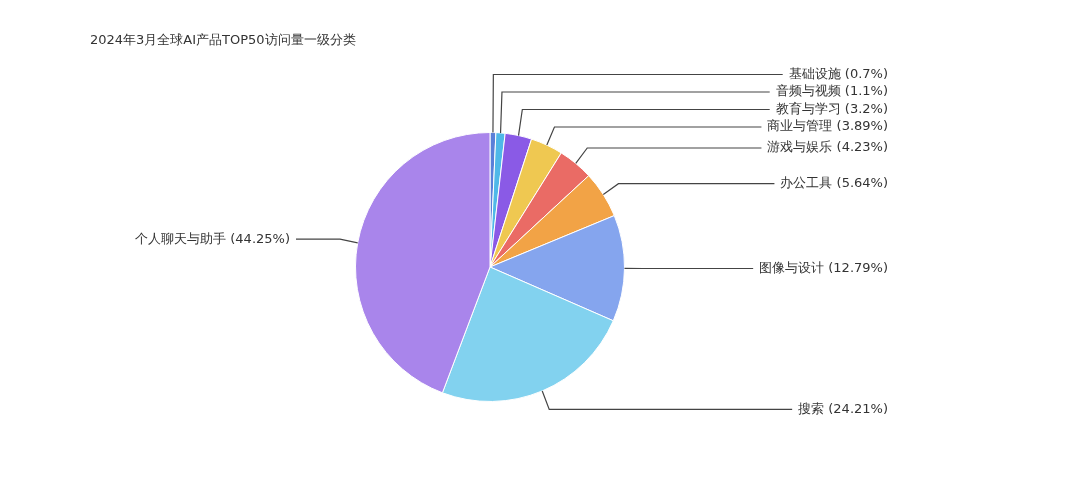 Image resolution: width=1079 pixels, height=479 pixels. I want to click on slice-label: 教育与学习 (3.2%), so click(831, 108).